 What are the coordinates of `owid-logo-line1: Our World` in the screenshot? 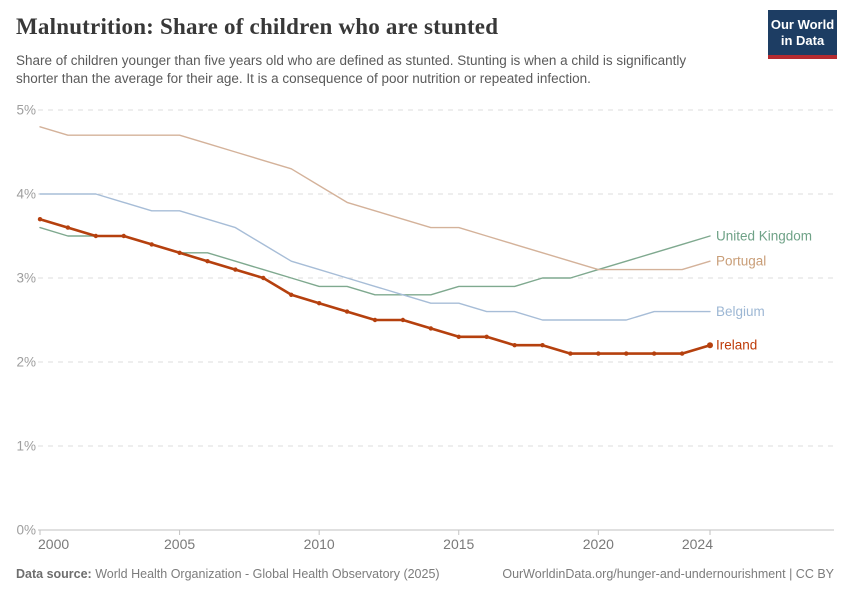 It's located at (802, 24).